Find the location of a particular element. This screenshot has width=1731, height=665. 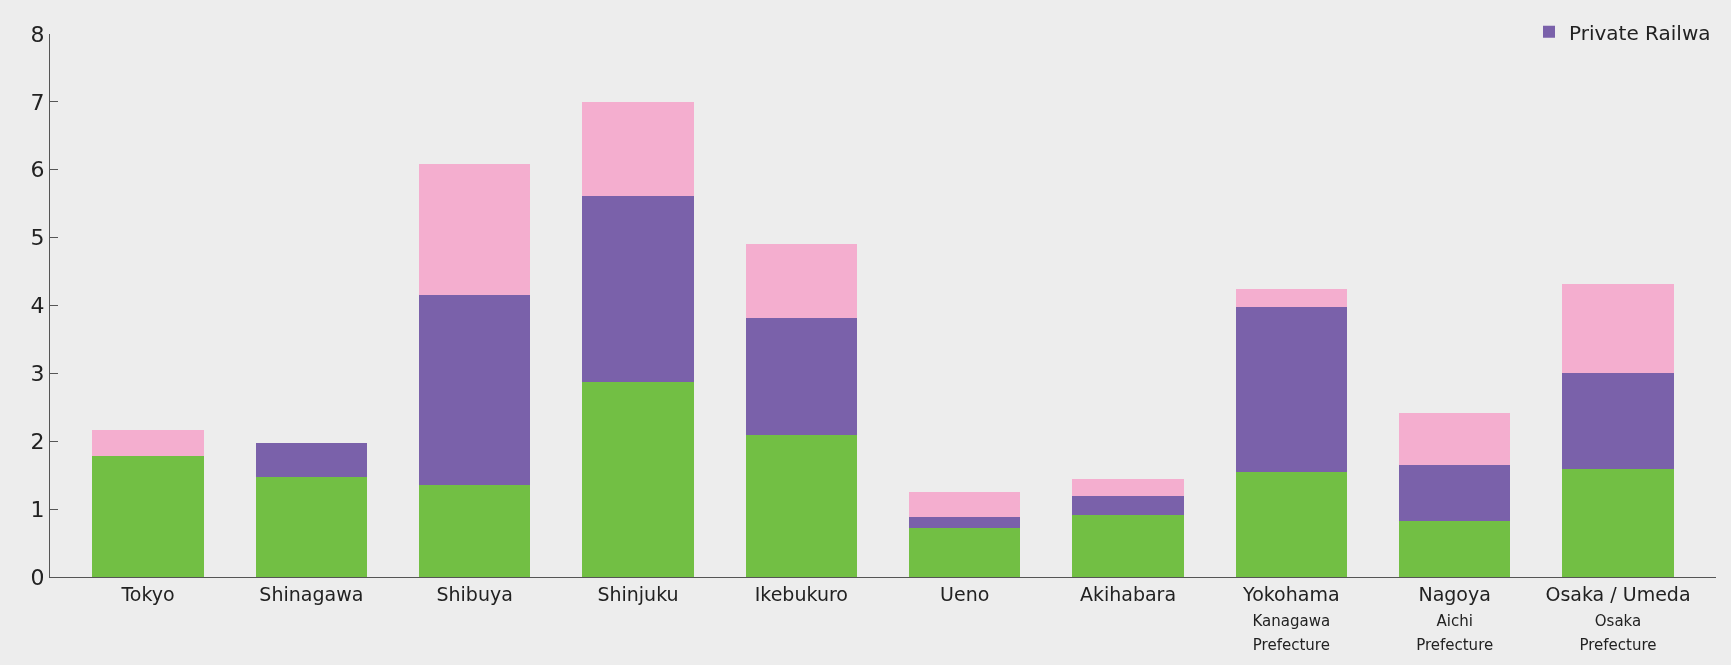

x-tick-label: Akihabara is located at coordinates (1128, 593).